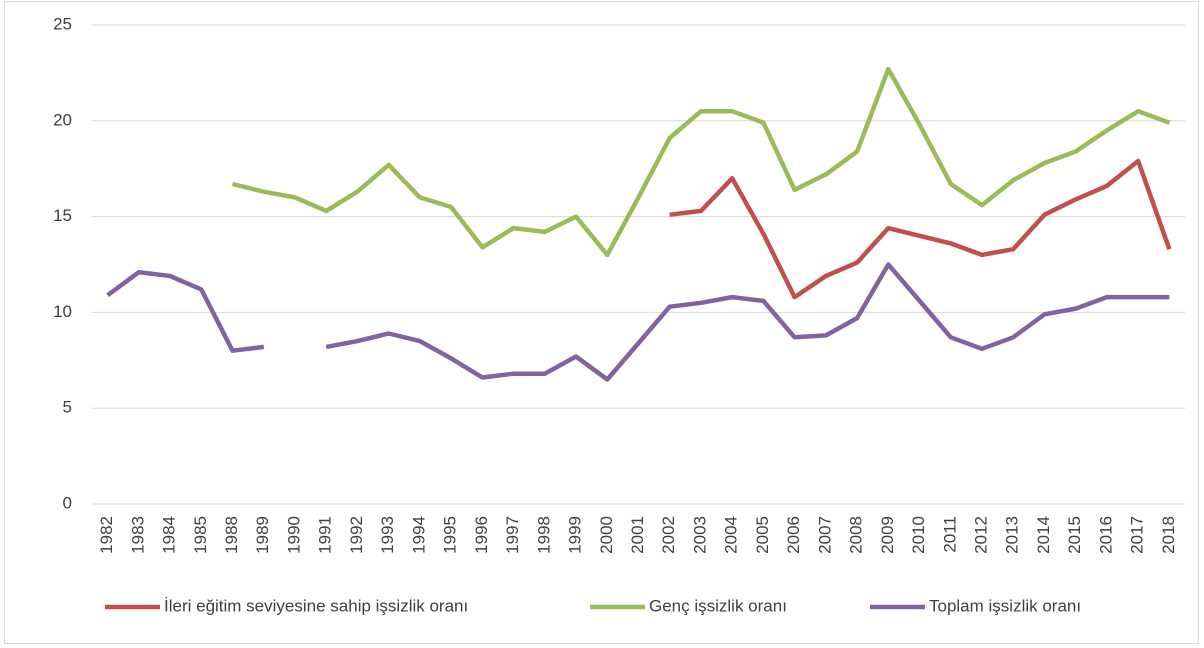 Image resolution: width=1204 pixels, height=648 pixels. What do you see at coordinates (762, 535) in the screenshot?
I see `x-tick-label: 2005` at bounding box center [762, 535].